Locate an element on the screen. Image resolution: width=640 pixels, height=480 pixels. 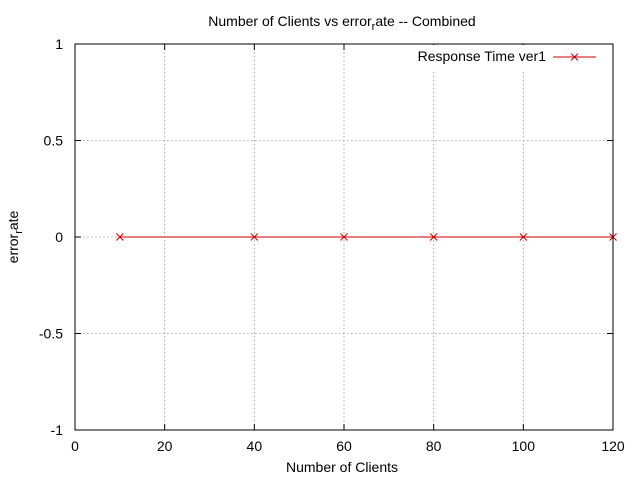
y-axis-label-subscript: r is located at coordinates (19, 232).